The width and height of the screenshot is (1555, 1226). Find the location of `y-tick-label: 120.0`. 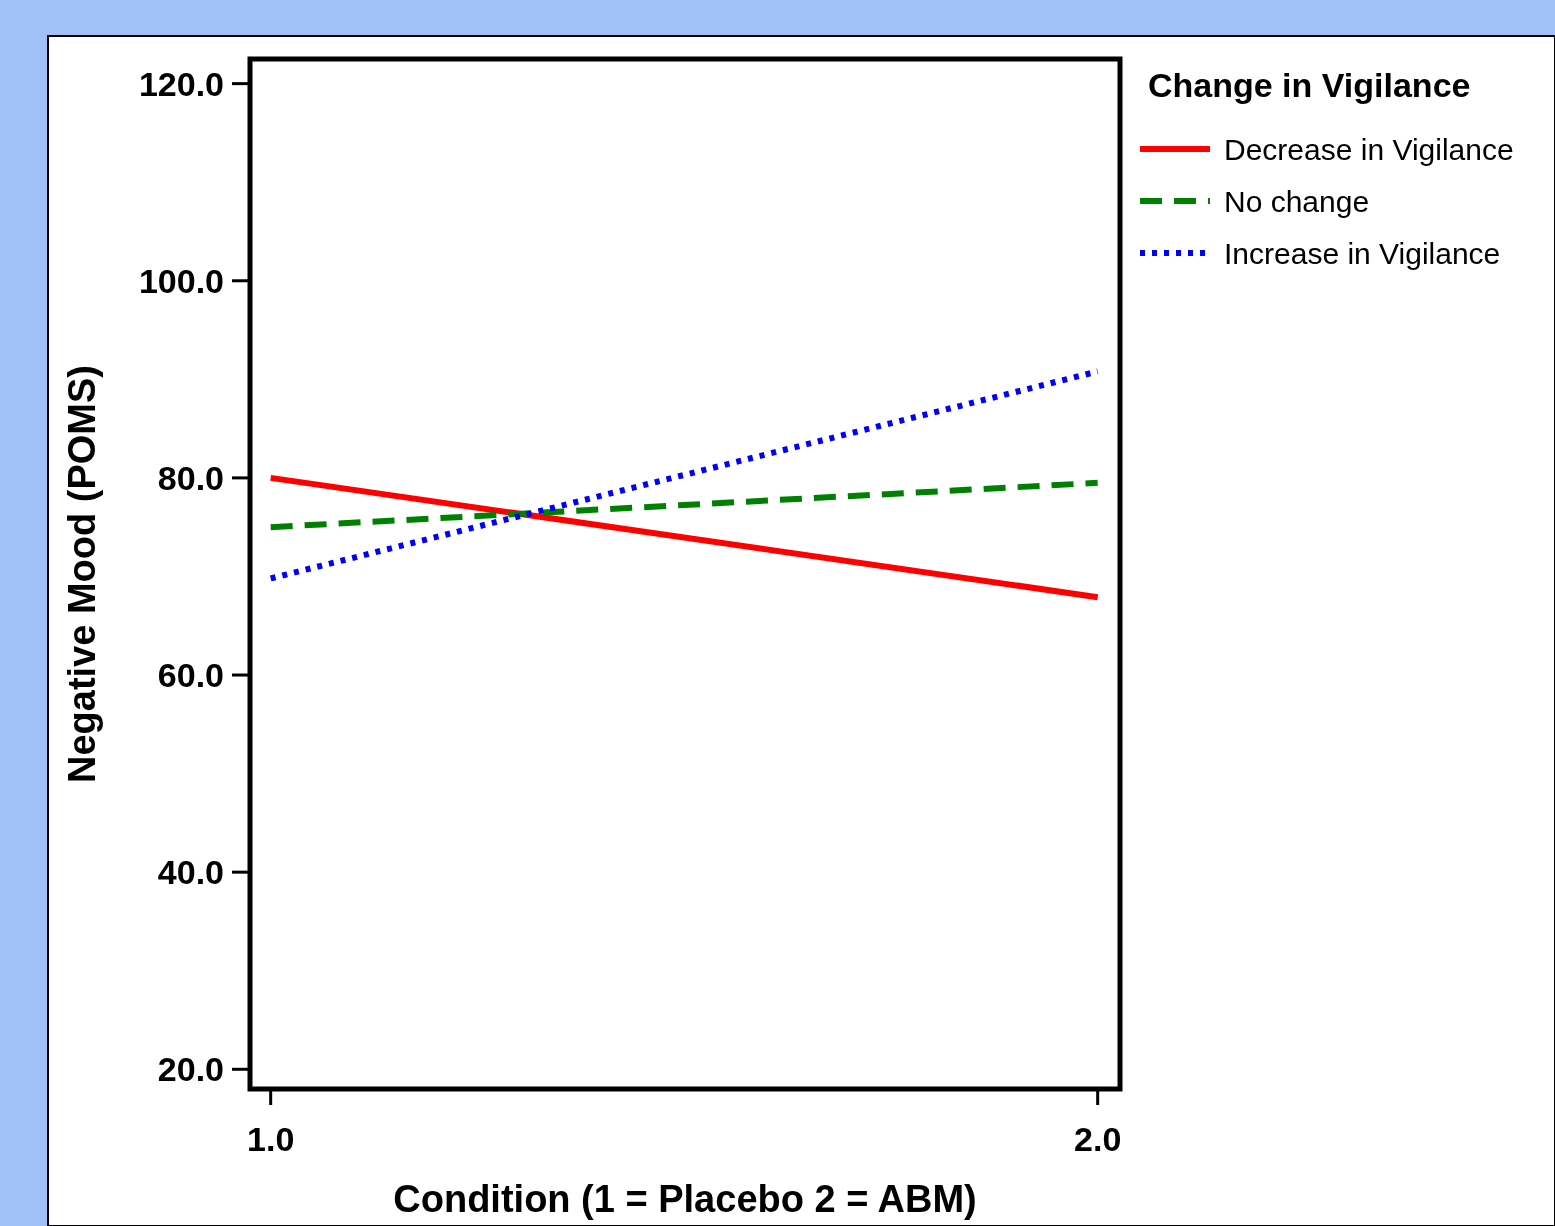

y-tick-label: 120.0 is located at coordinates (181, 83).